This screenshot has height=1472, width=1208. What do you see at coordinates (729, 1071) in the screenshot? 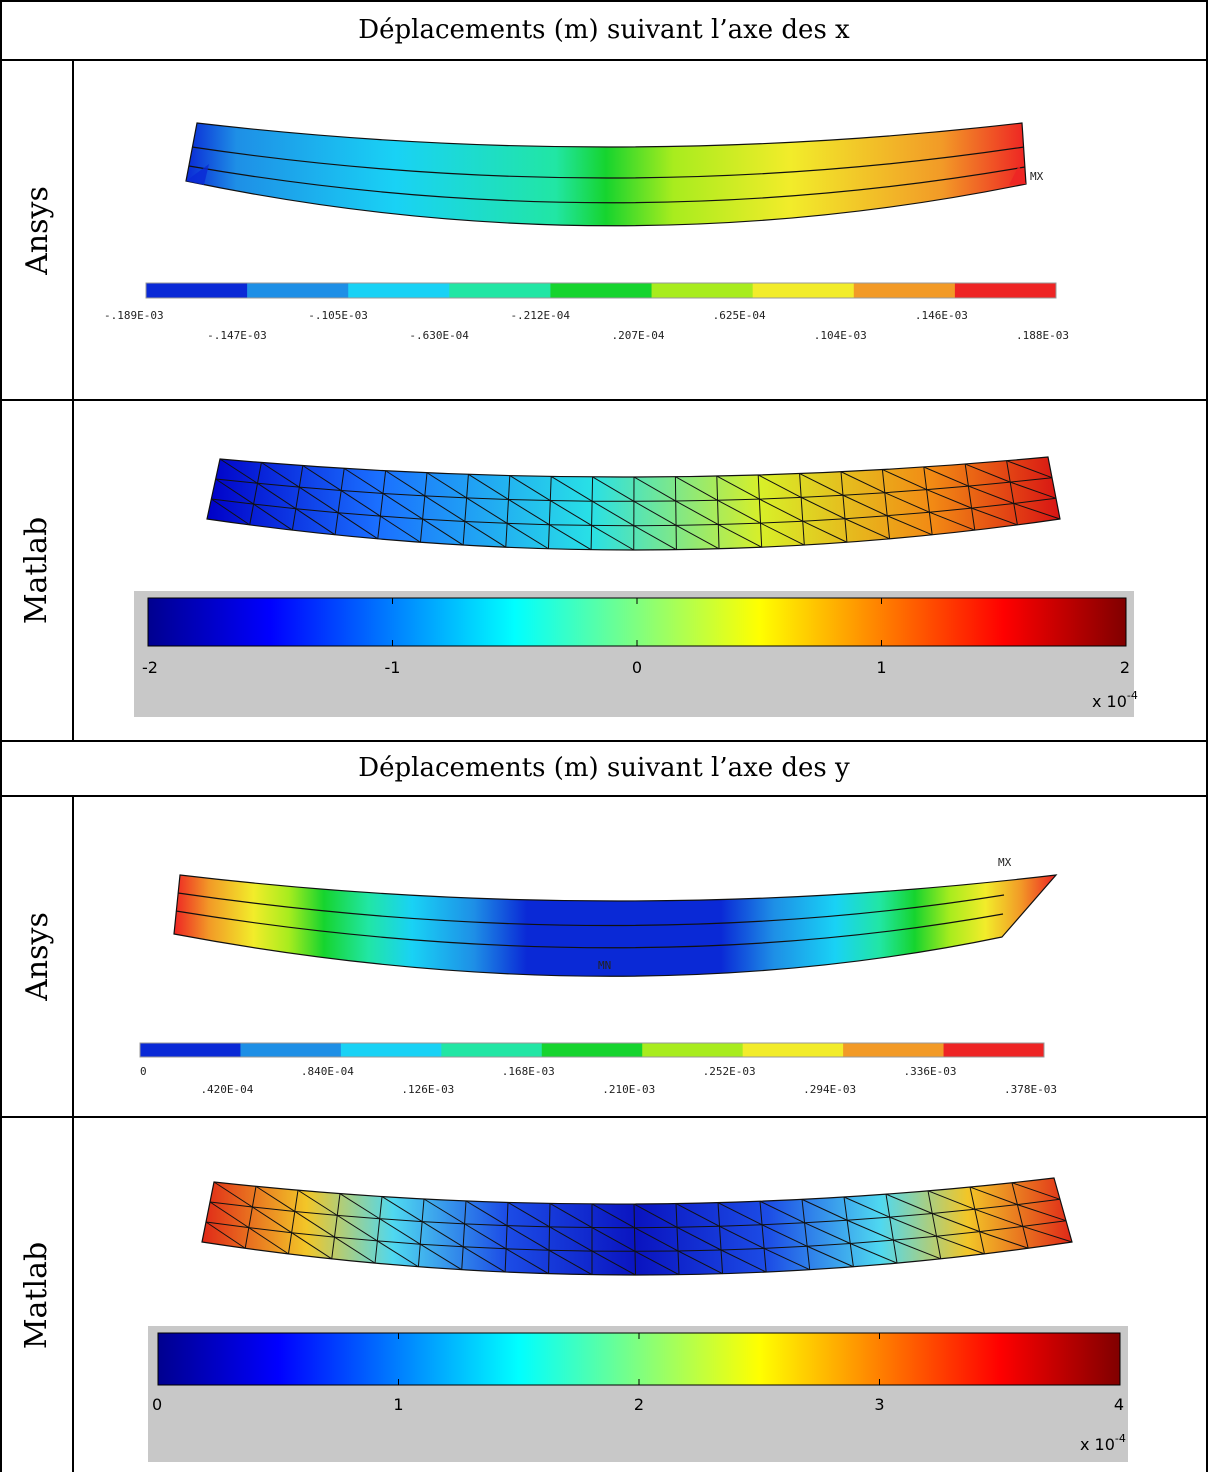
I see `legend-value: .252E-03` at bounding box center [729, 1071].